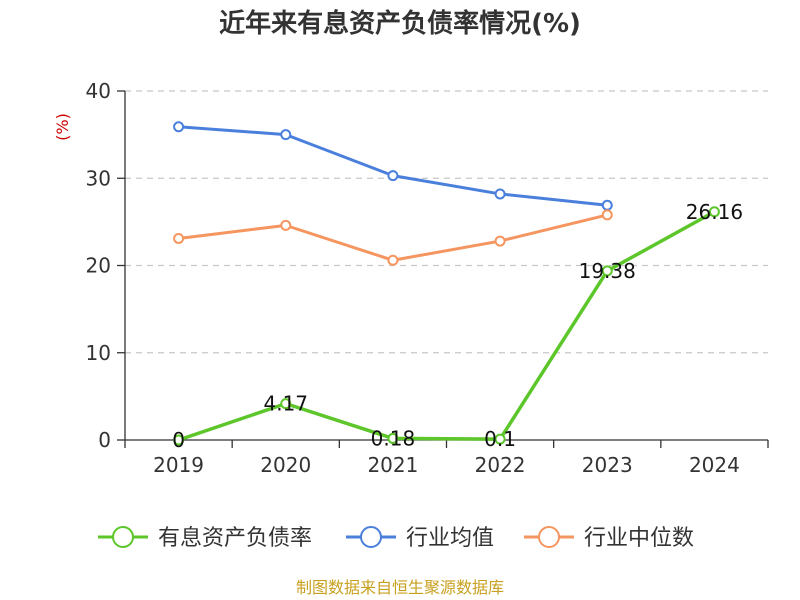 The width and height of the screenshot is (800, 600). Describe the element at coordinates (179, 238) in the screenshot. I see `series-2-point-2019` at that location.